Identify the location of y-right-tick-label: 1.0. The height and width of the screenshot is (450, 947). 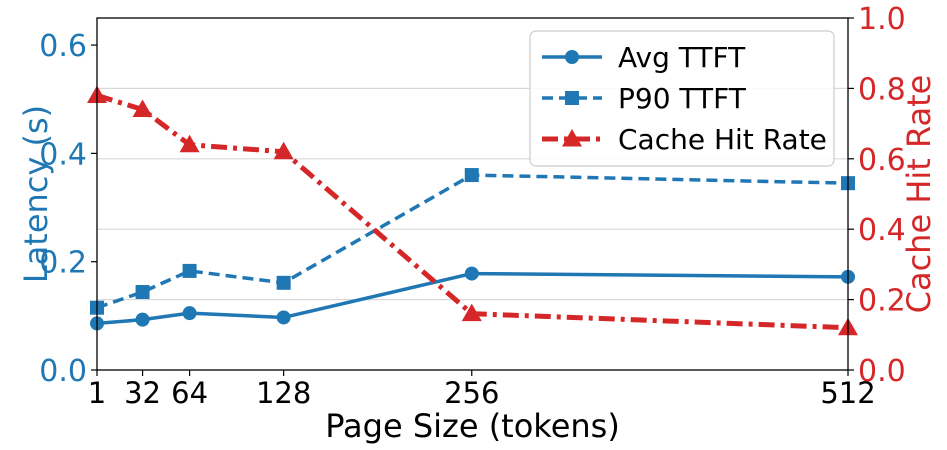
(882, 19).